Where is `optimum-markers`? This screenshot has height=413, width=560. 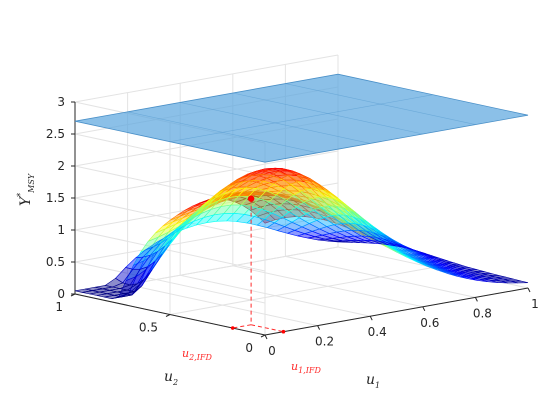 optimum-markers is located at coordinates (258, 264).